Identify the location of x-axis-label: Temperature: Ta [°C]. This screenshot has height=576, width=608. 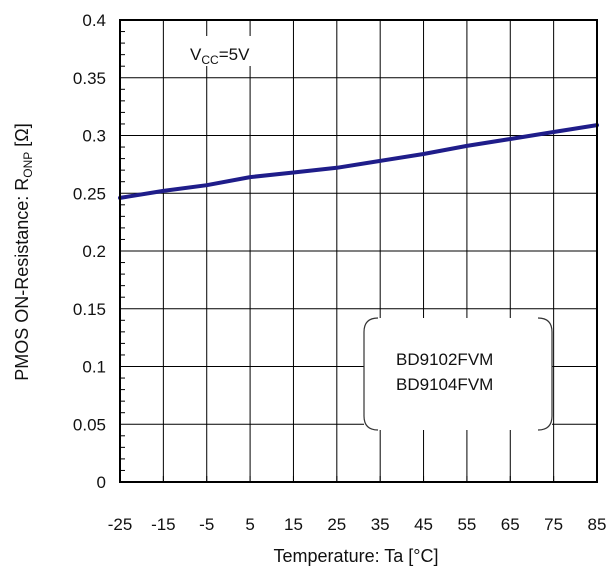
(356, 556).